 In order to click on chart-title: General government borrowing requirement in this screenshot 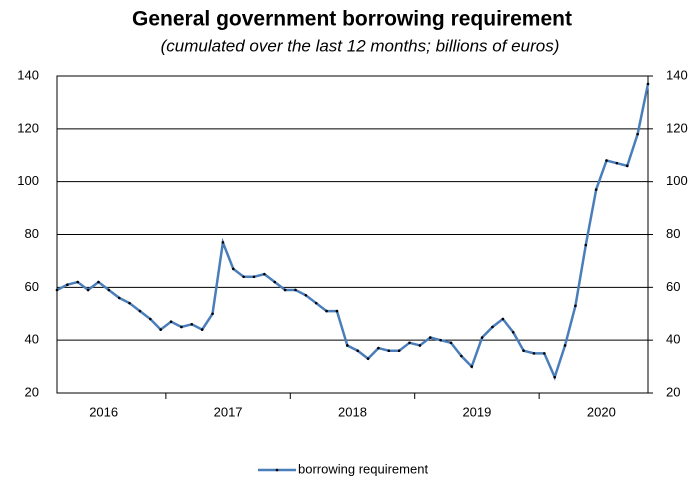, I will do `click(352, 19)`.